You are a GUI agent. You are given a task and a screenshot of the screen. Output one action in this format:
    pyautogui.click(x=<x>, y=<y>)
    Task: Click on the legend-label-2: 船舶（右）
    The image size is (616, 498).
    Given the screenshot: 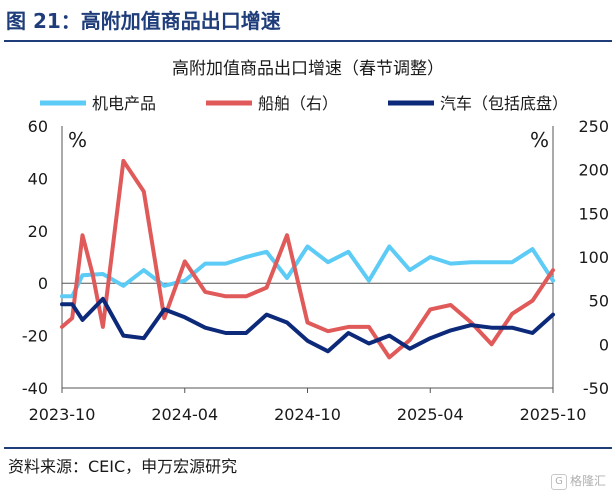 What is the action you would take?
    pyautogui.click(x=298, y=103)
    